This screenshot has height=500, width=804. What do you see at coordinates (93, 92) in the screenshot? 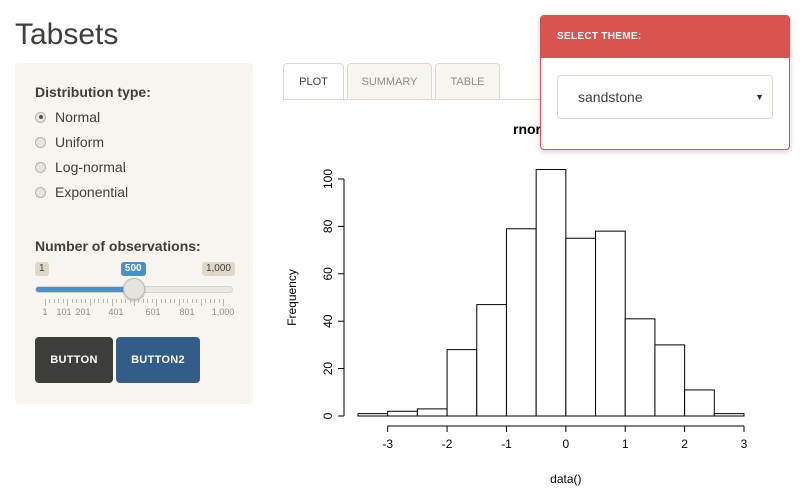
I see `distribution-type-label: Distribution type:` at bounding box center [93, 92].